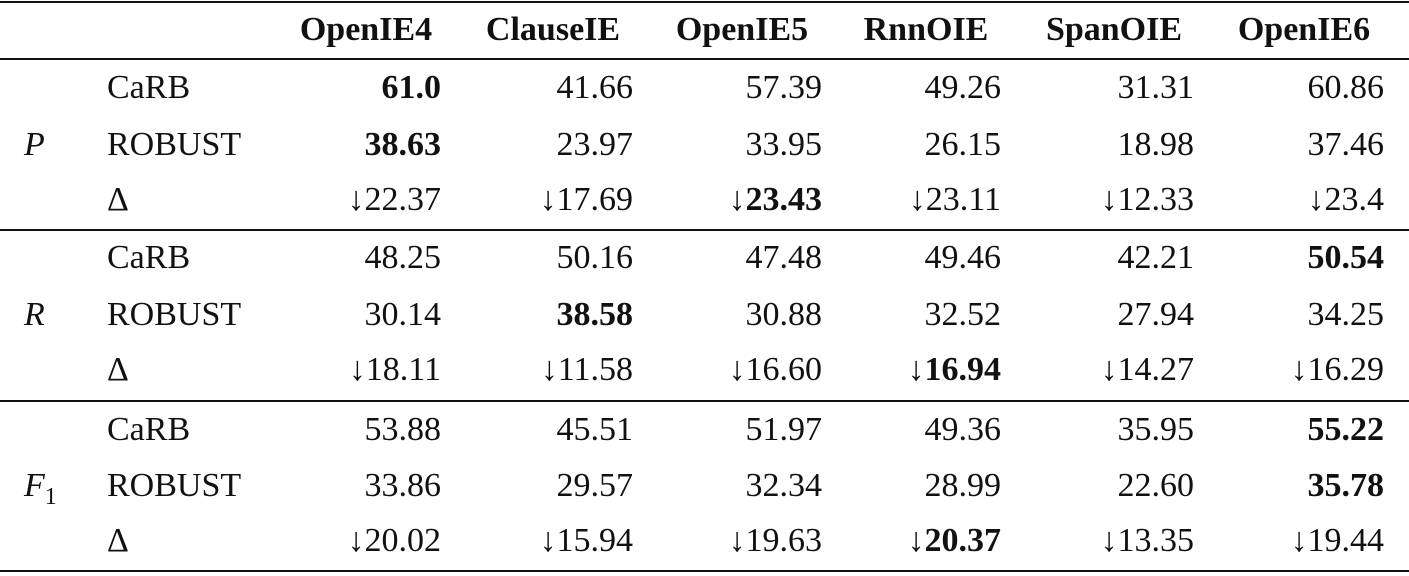  I want to click on value-cell: 48.25, so click(403, 257).